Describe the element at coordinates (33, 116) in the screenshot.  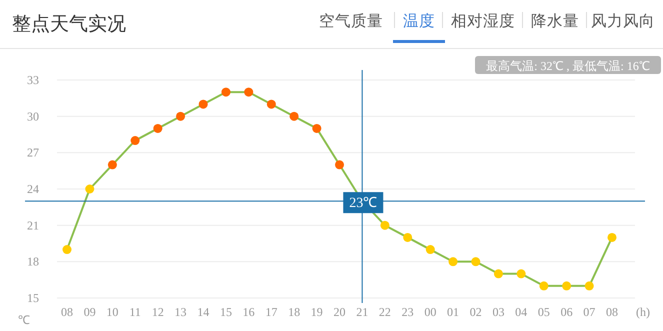
I see `y-tick-label: 30` at that location.